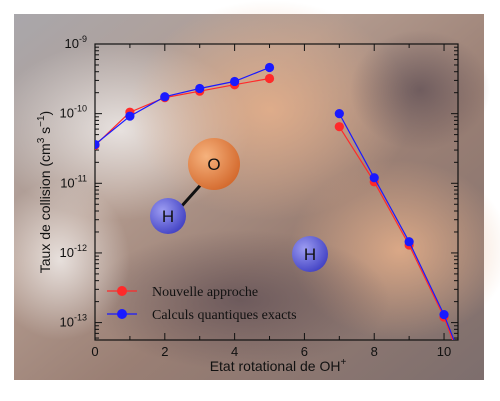 The width and height of the screenshot is (500, 401). Describe the element at coordinates (73, 112) in the screenshot. I see `y-tick-label: 10-10` at that location.